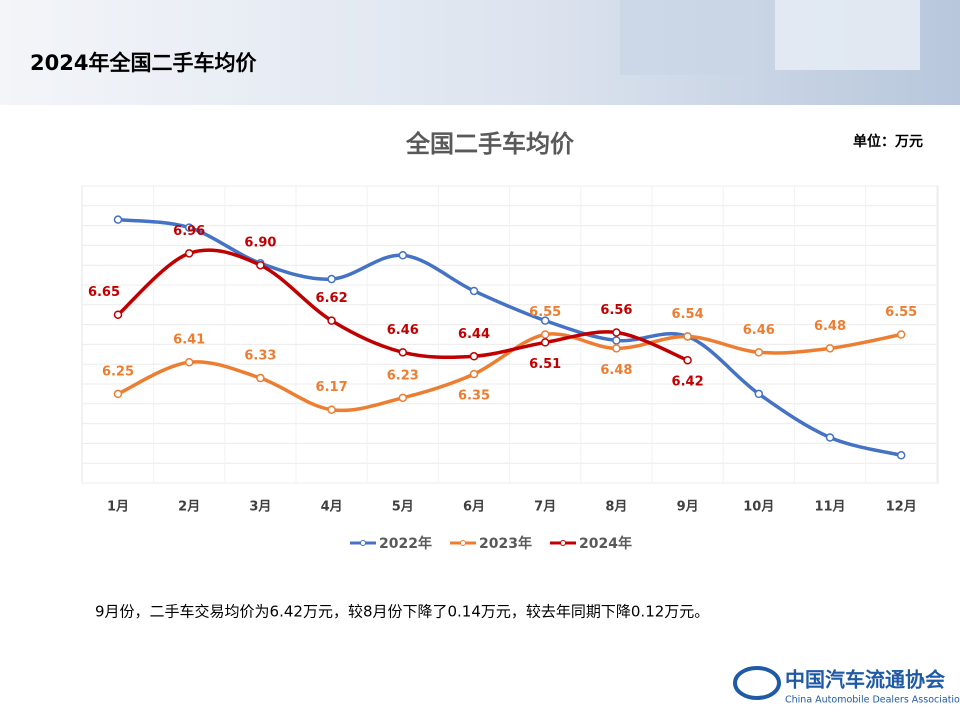 This screenshot has width=960, height=724. What do you see at coordinates (143, 63) in the screenshot?
I see `header-title: 2024年全国二手车均价` at bounding box center [143, 63].